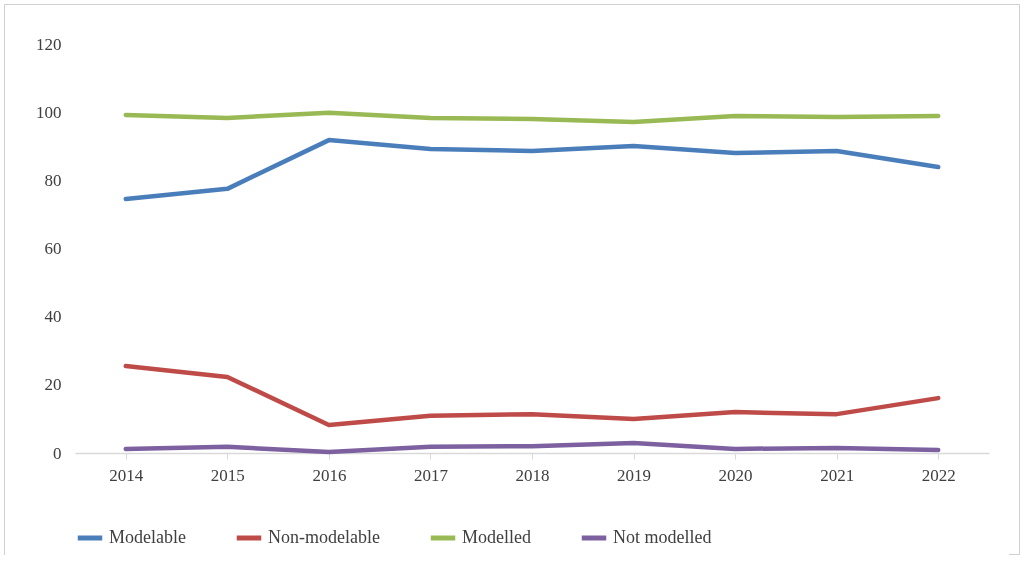 The width and height of the screenshot is (1027, 561). I want to click on x-tick-label: 2017, so click(431, 475).